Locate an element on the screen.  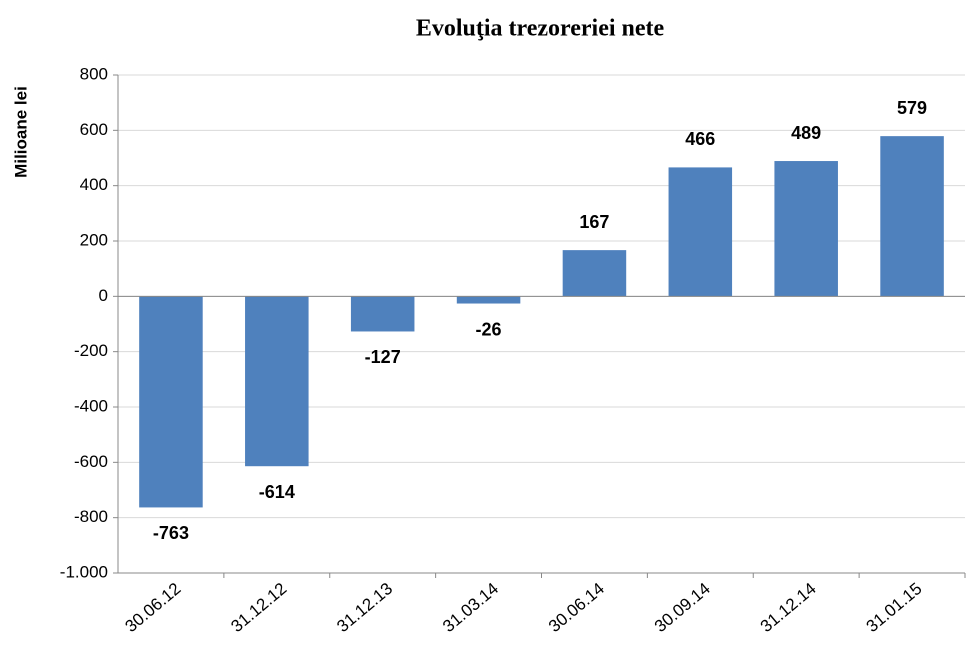
x-tick-label: 31.12.12 is located at coordinates (258, 607).